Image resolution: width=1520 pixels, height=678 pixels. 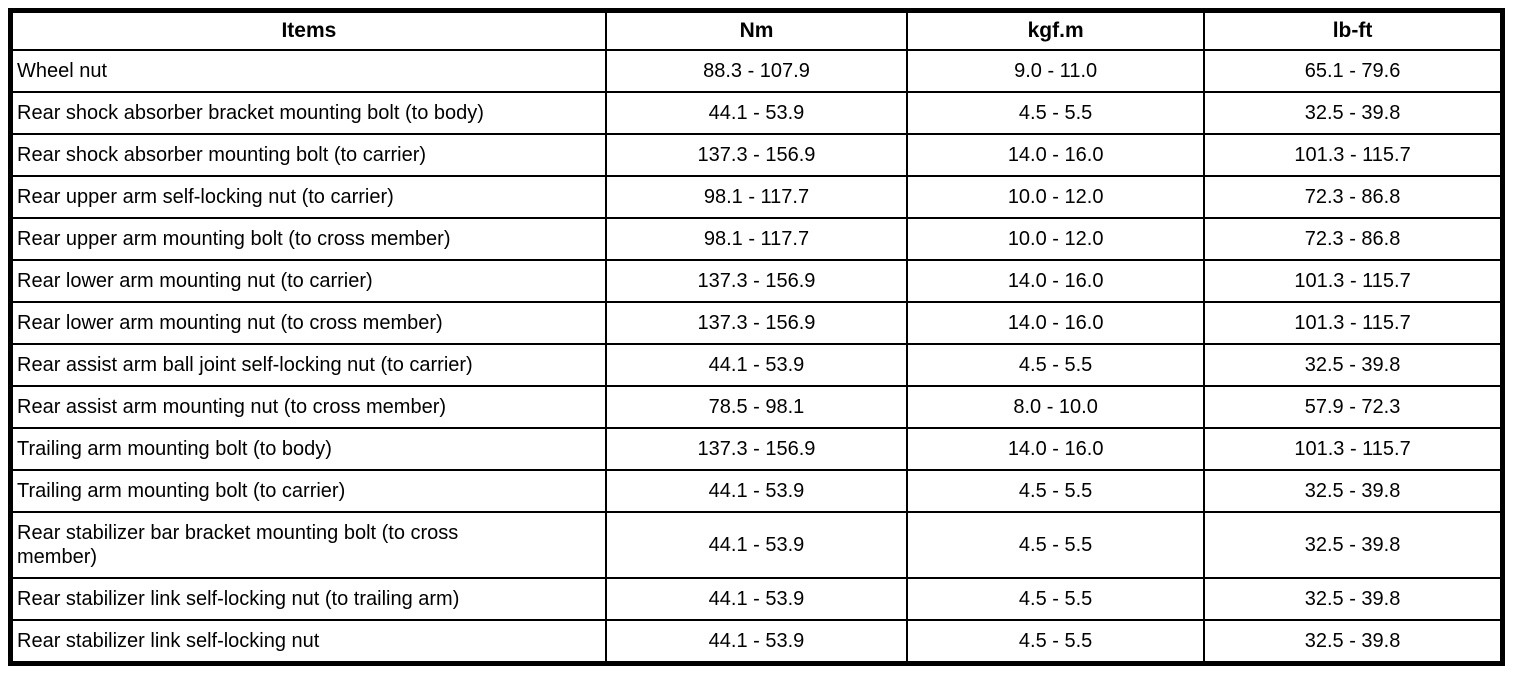 I want to click on header-row: Items Nm kgf.m lb-ft, so click(x=756, y=30).